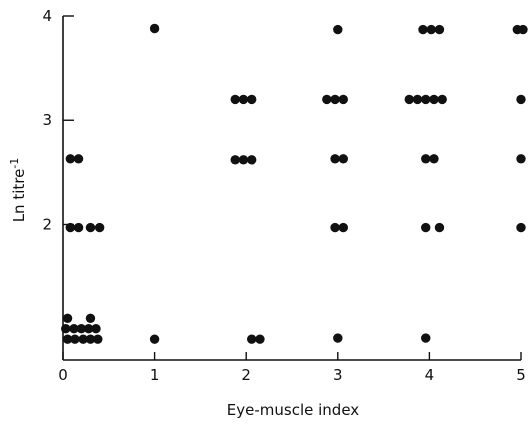 This screenshot has width=528, height=424. What do you see at coordinates (47, 224) in the screenshot?
I see `y-tick-label: 2` at bounding box center [47, 224].